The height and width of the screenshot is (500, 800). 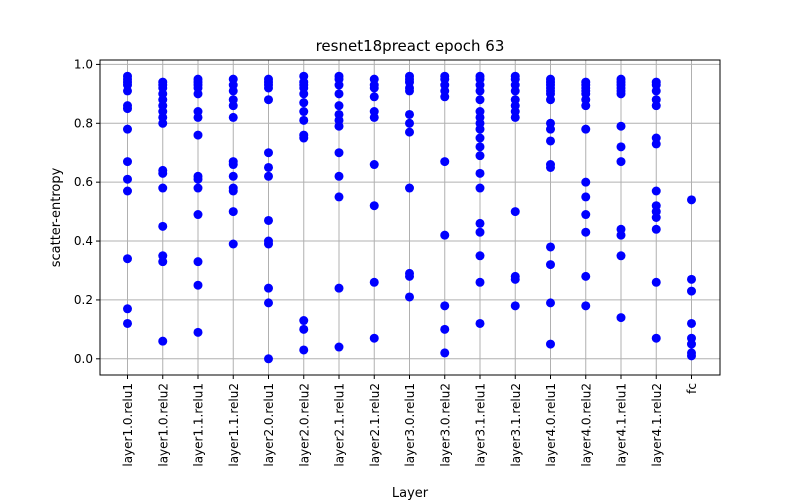 What do you see at coordinates (163, 425) in the screenshot?
I see `x-tick-label: layer1.0.relu2` at bounding box center [163, 425].